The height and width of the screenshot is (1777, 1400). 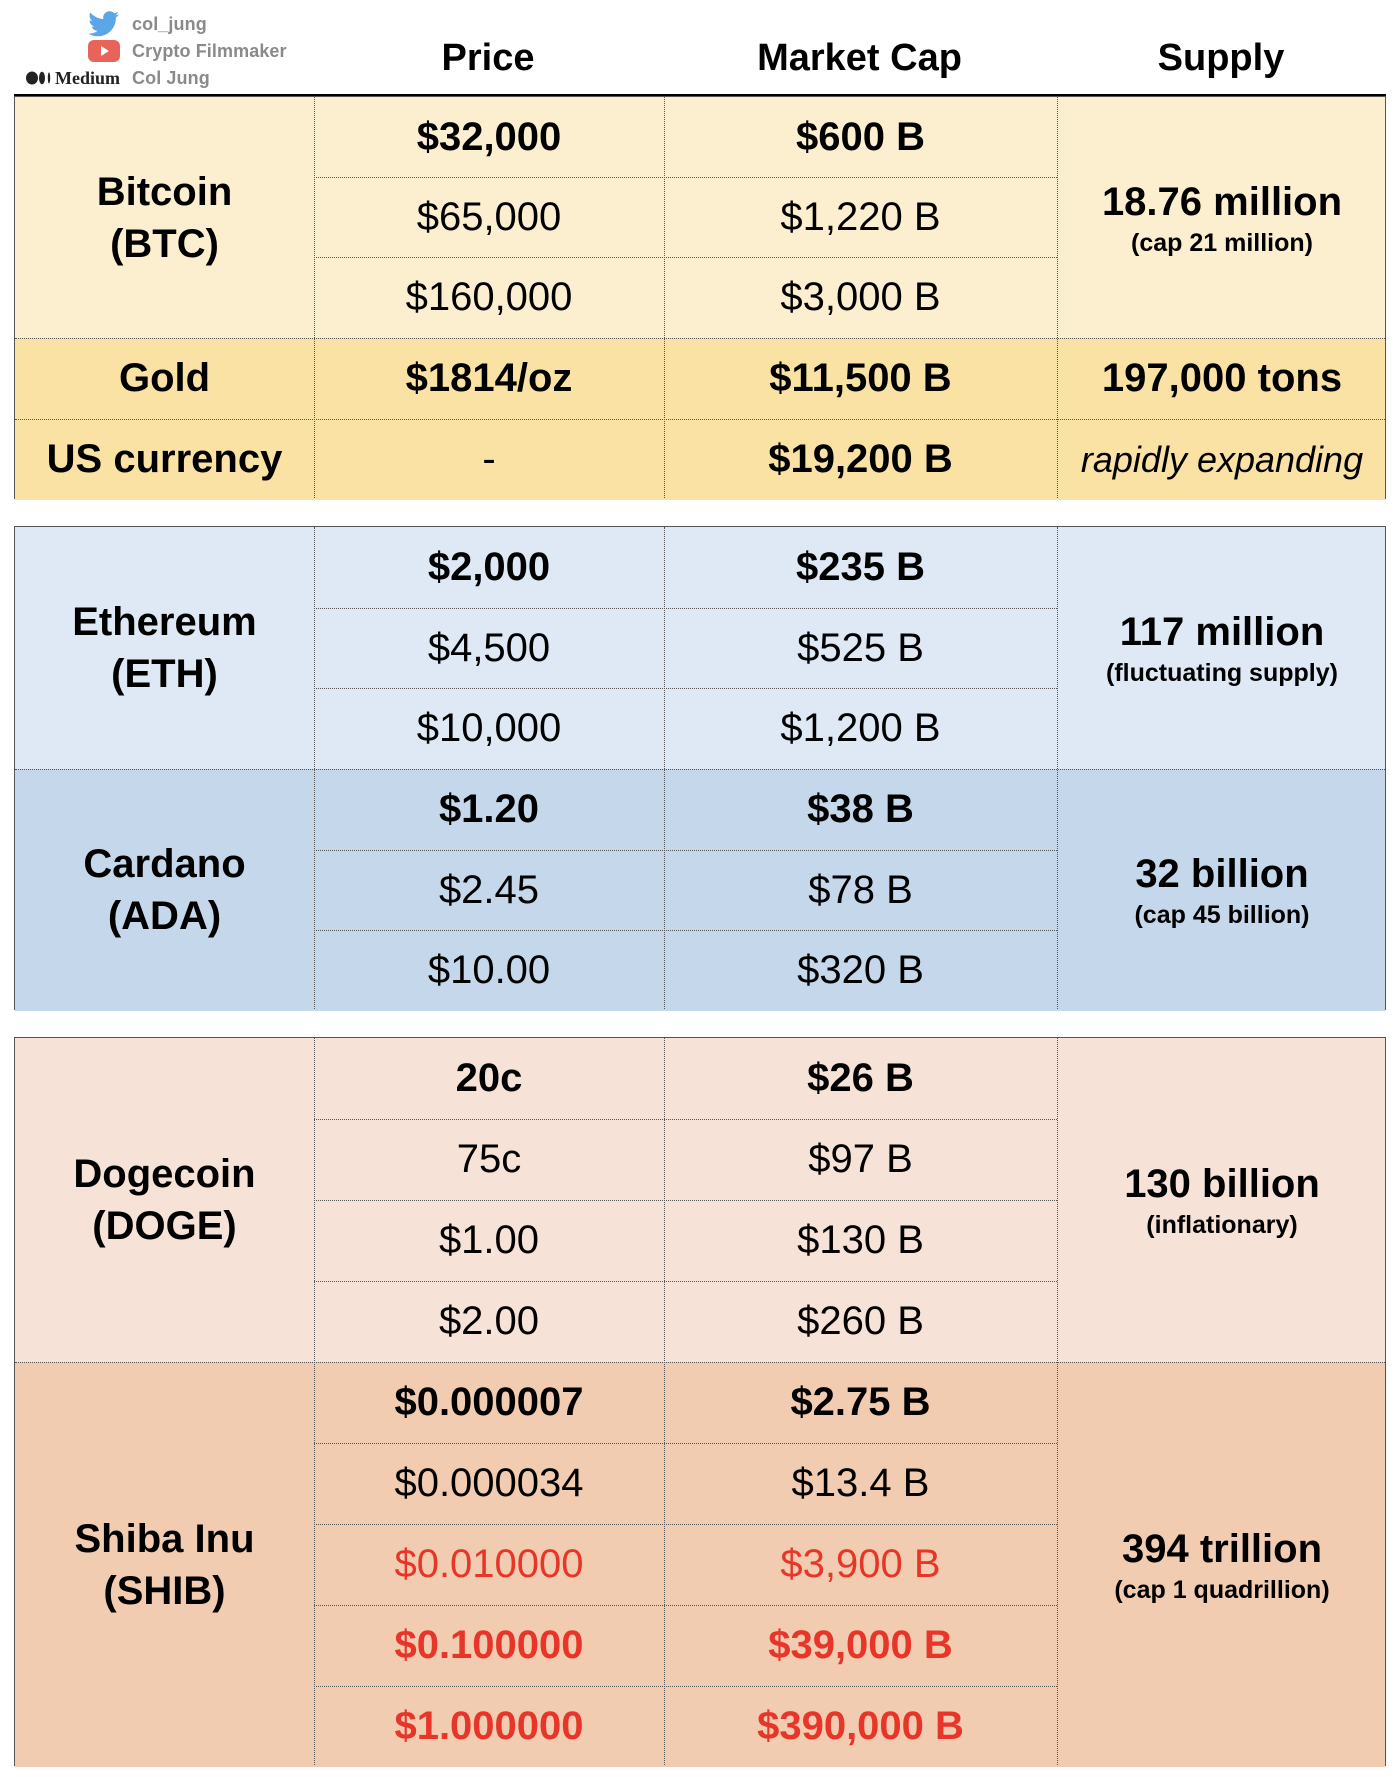 I want to click on shib-cap-1: $2.75 B, so click(x=860, y=1402).